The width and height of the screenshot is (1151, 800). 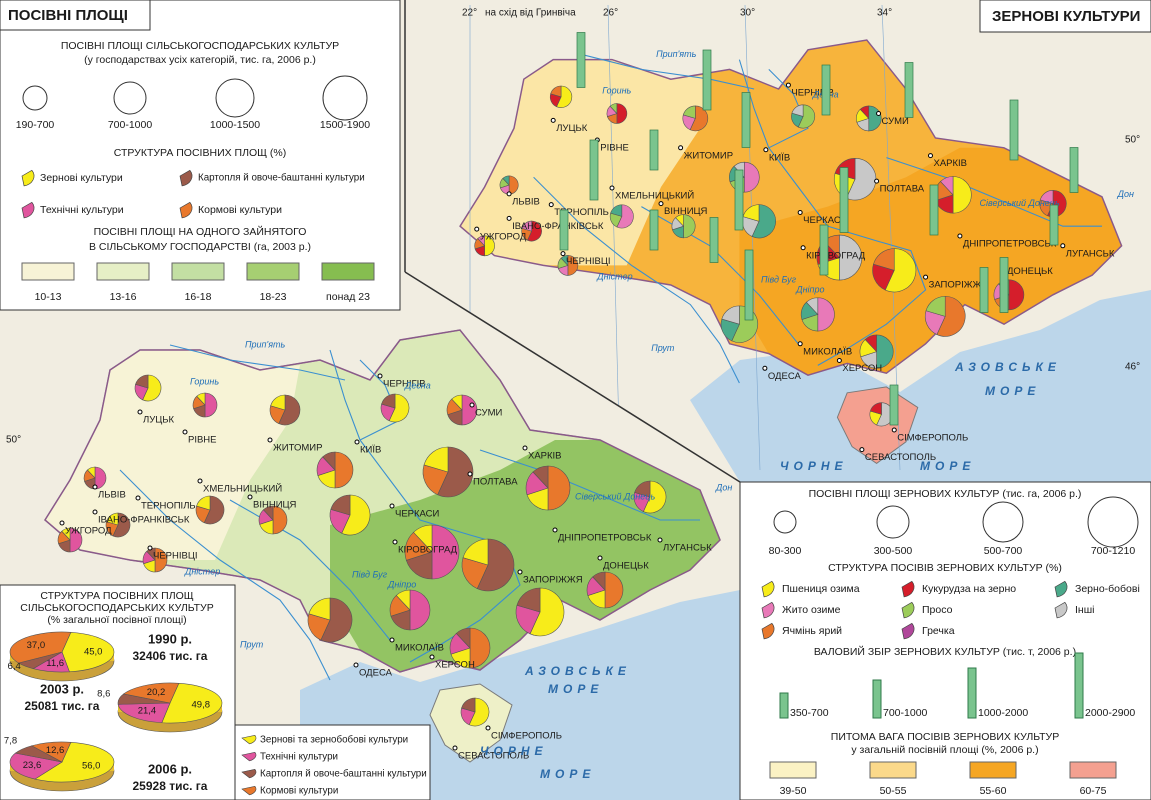 I want to click on class-label: понад 23, so click(x=348, y=297).